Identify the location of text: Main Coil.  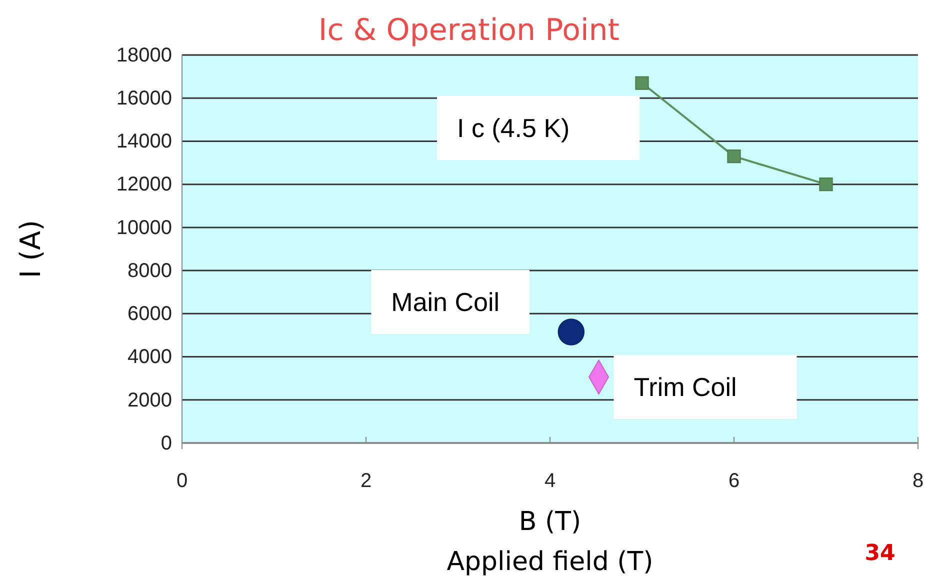
(445, 301).